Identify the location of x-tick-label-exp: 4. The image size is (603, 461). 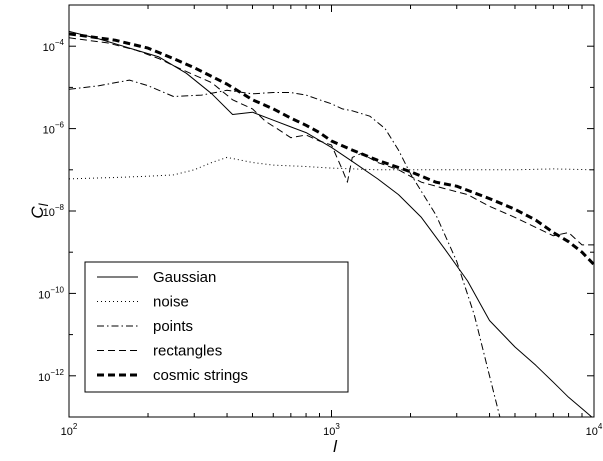
(600, 426).